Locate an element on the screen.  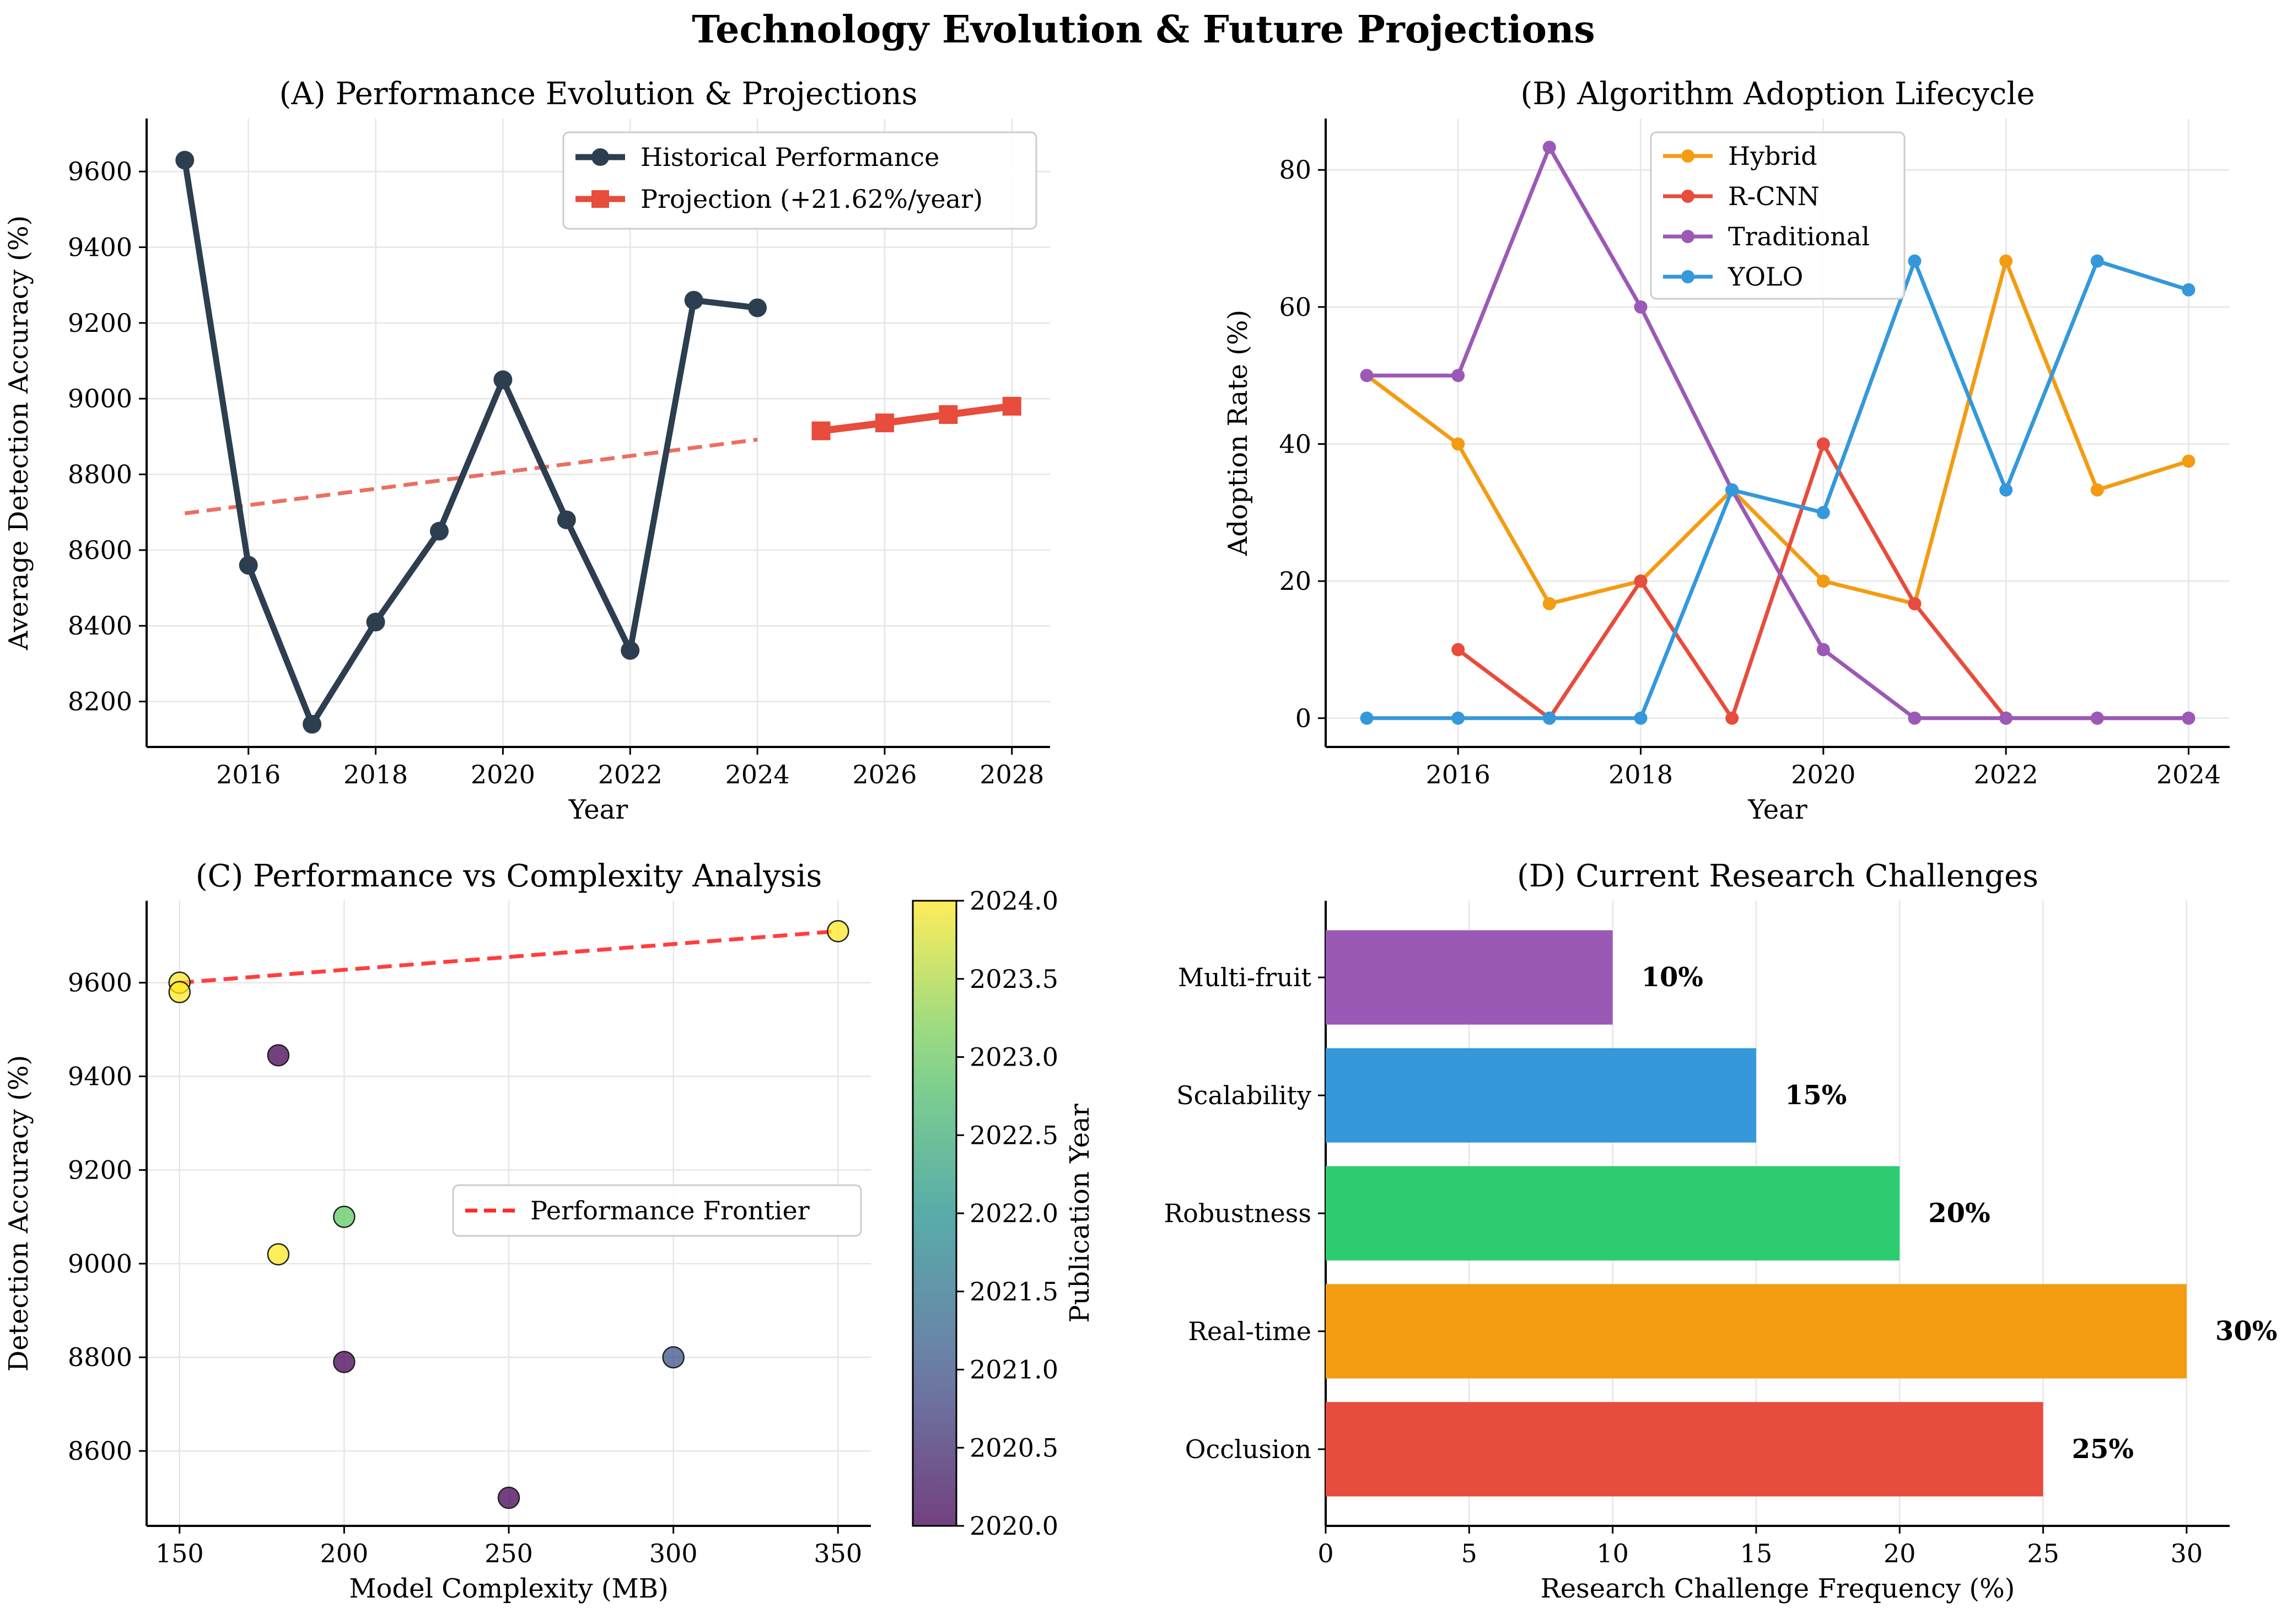
y-axis-label: Average Detection Accuracy (%) is located at coordinates (18, 434).